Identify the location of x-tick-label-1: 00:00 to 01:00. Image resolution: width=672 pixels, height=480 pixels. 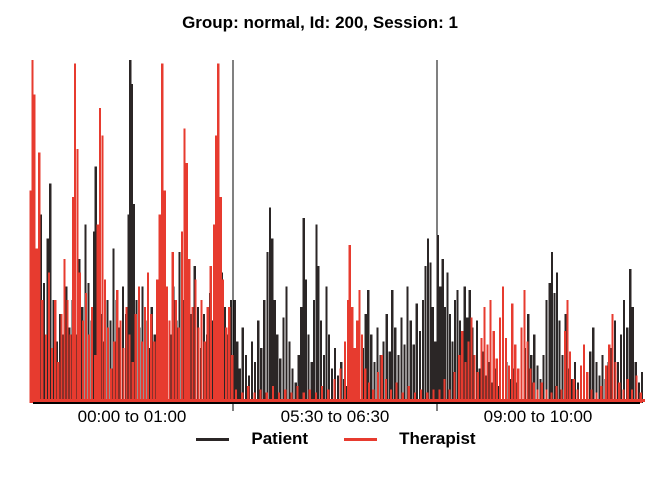
(132, 416).